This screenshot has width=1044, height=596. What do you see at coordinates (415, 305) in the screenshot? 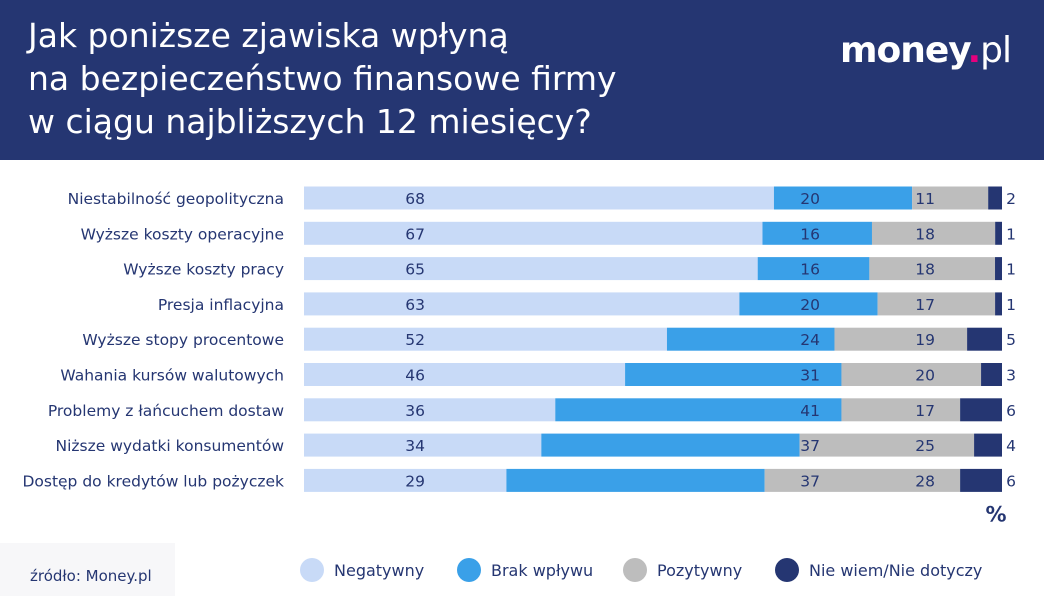
I see `data-label-negatywny: 63` at bounding box center [415, 305].